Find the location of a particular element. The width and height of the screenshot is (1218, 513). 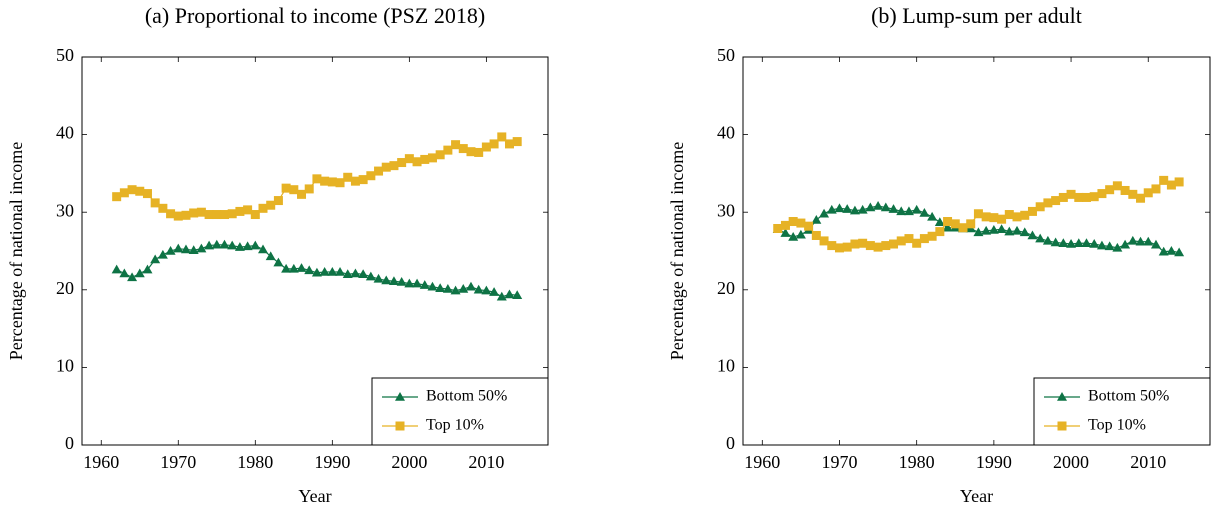

legend-label: Bottom 50% is located at coordinates (1128, 396).